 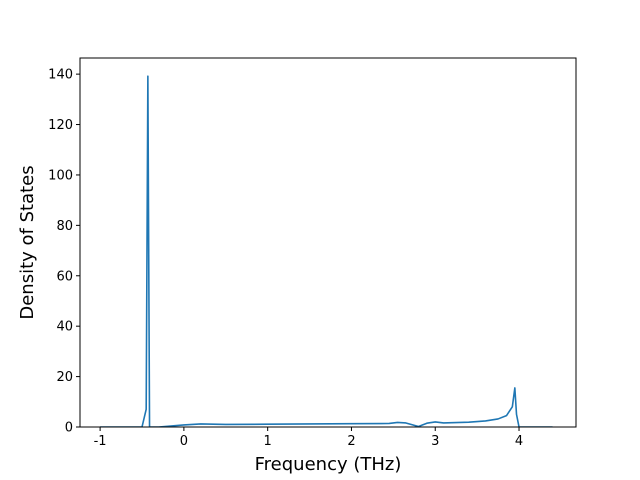 I want to click on x-axis-label: Frequency (THz), so click(x=328, y=464).